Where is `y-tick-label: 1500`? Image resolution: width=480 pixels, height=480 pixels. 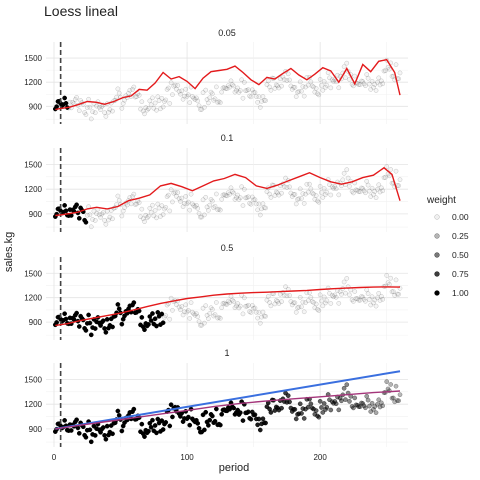 y-tick-label: 1500 is located at coordinates (33, 379).